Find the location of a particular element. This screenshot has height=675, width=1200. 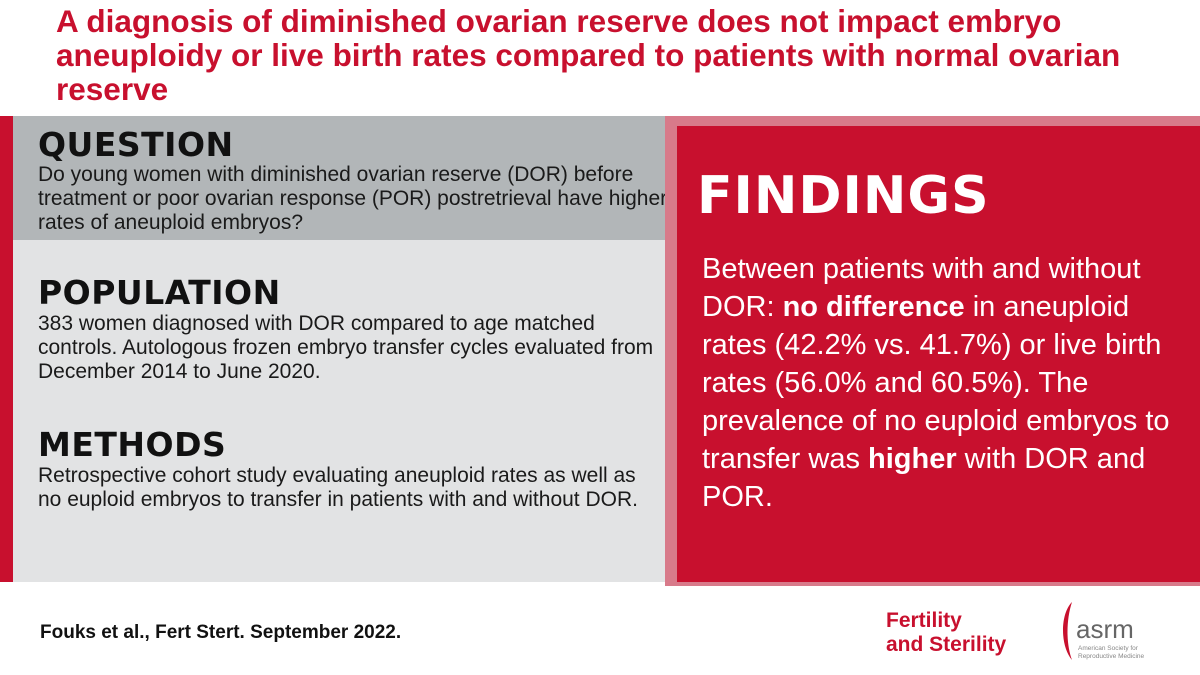

asrm-swoosh-icon is located at coordinates (1067, 631).